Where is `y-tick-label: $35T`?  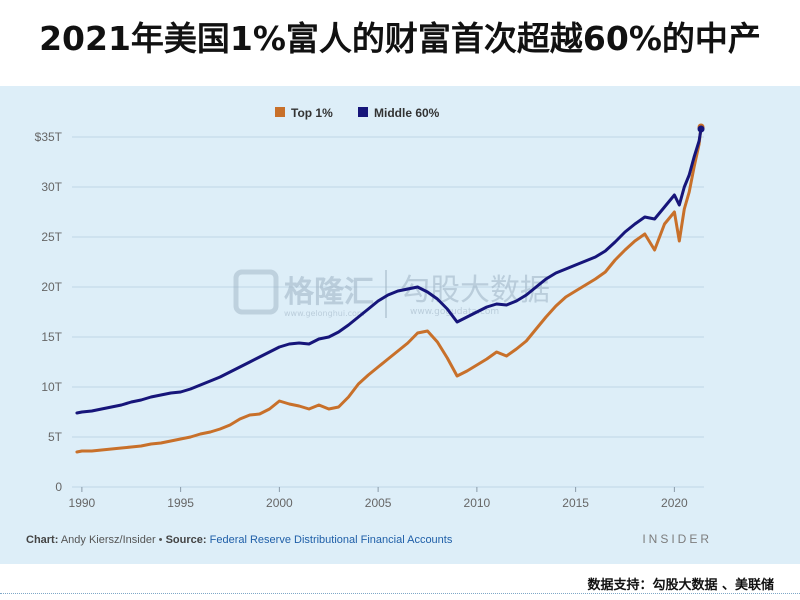 y-tick-label: $35T is located at coordinates (49, 137).